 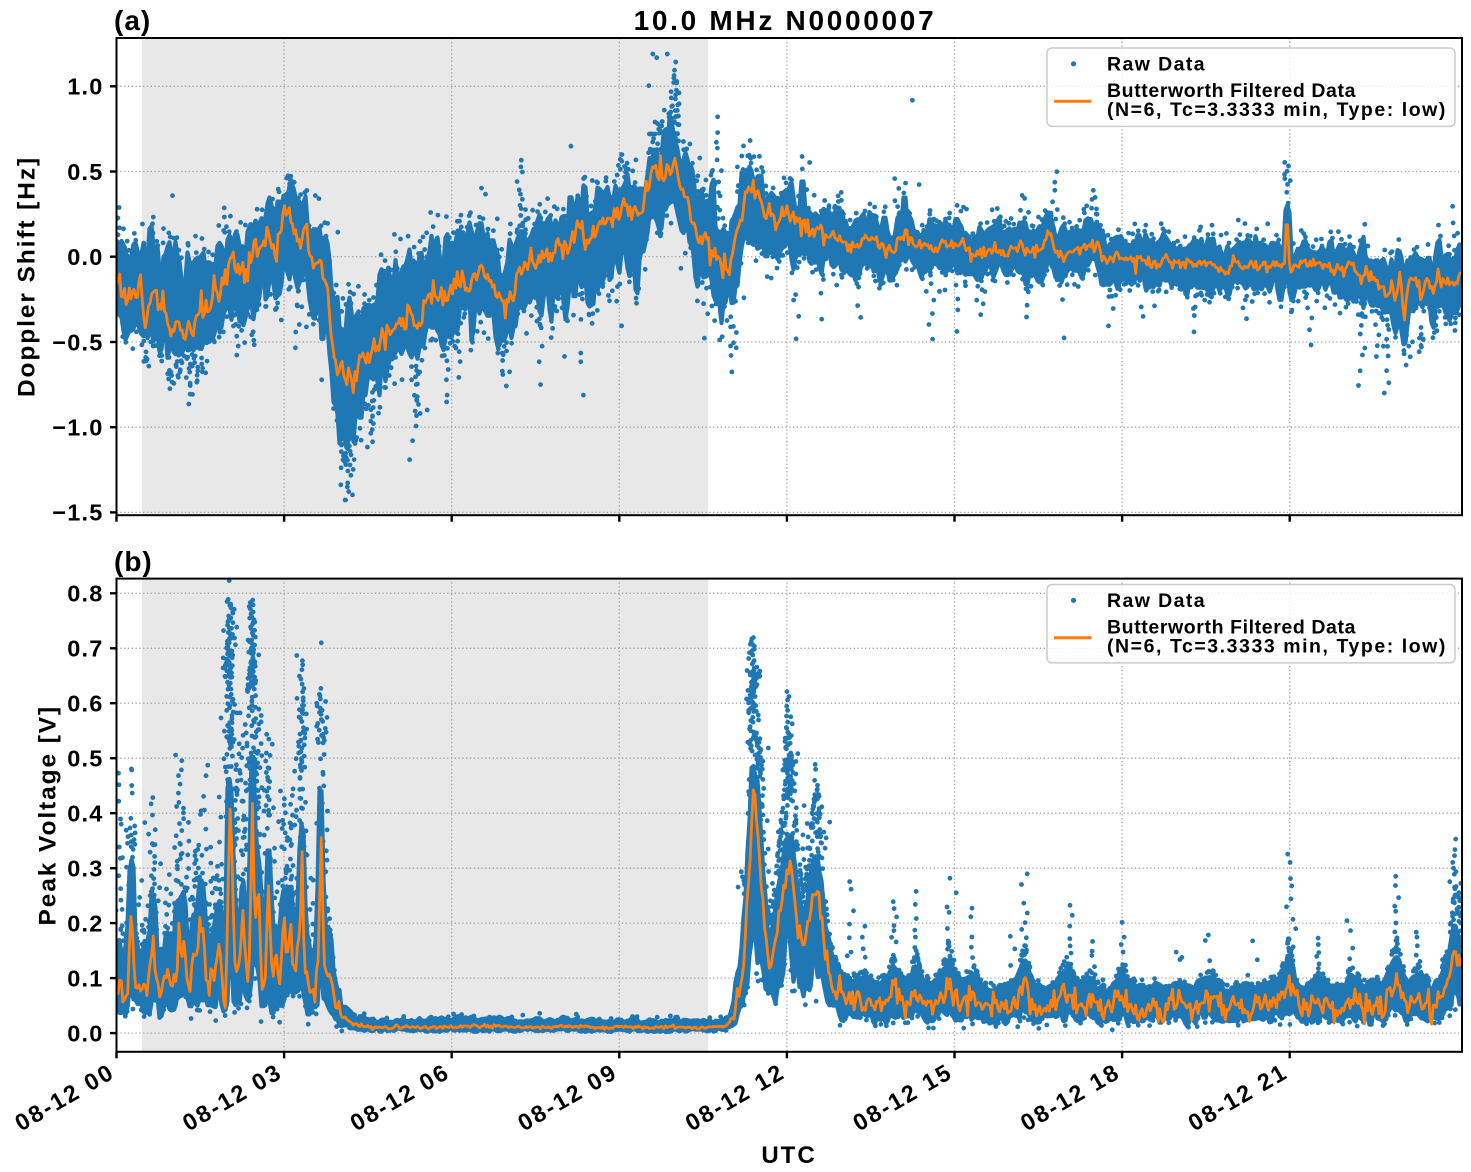 I want to click on svg-text: 0.4, so click(x=85, y=814).